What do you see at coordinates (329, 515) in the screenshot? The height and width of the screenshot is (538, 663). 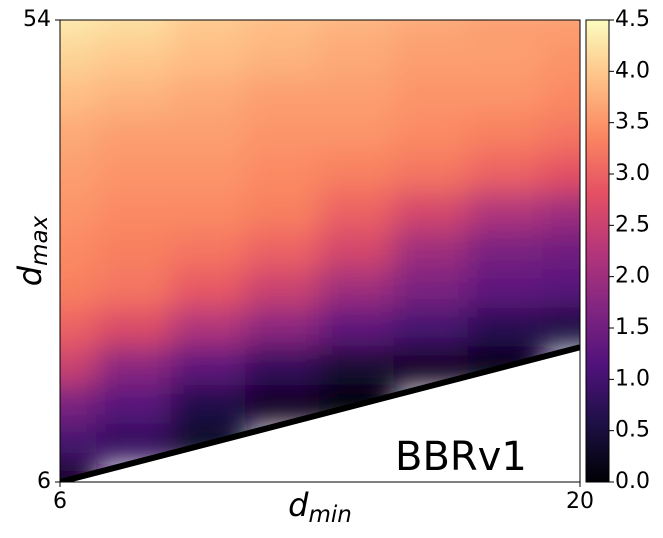 I see `x-axis-label-sub: min` at bounding box center [329, 515].